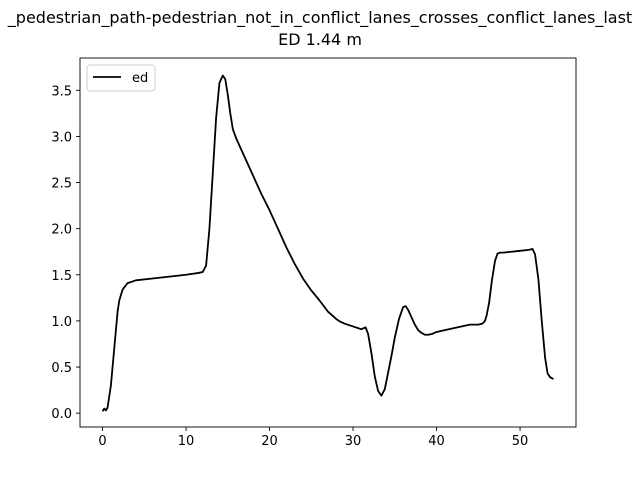  What do you see at coordinates (61, 414) in the screenshot?
I see `y-tick-label: 0.0` at bounding box center [61, 414].